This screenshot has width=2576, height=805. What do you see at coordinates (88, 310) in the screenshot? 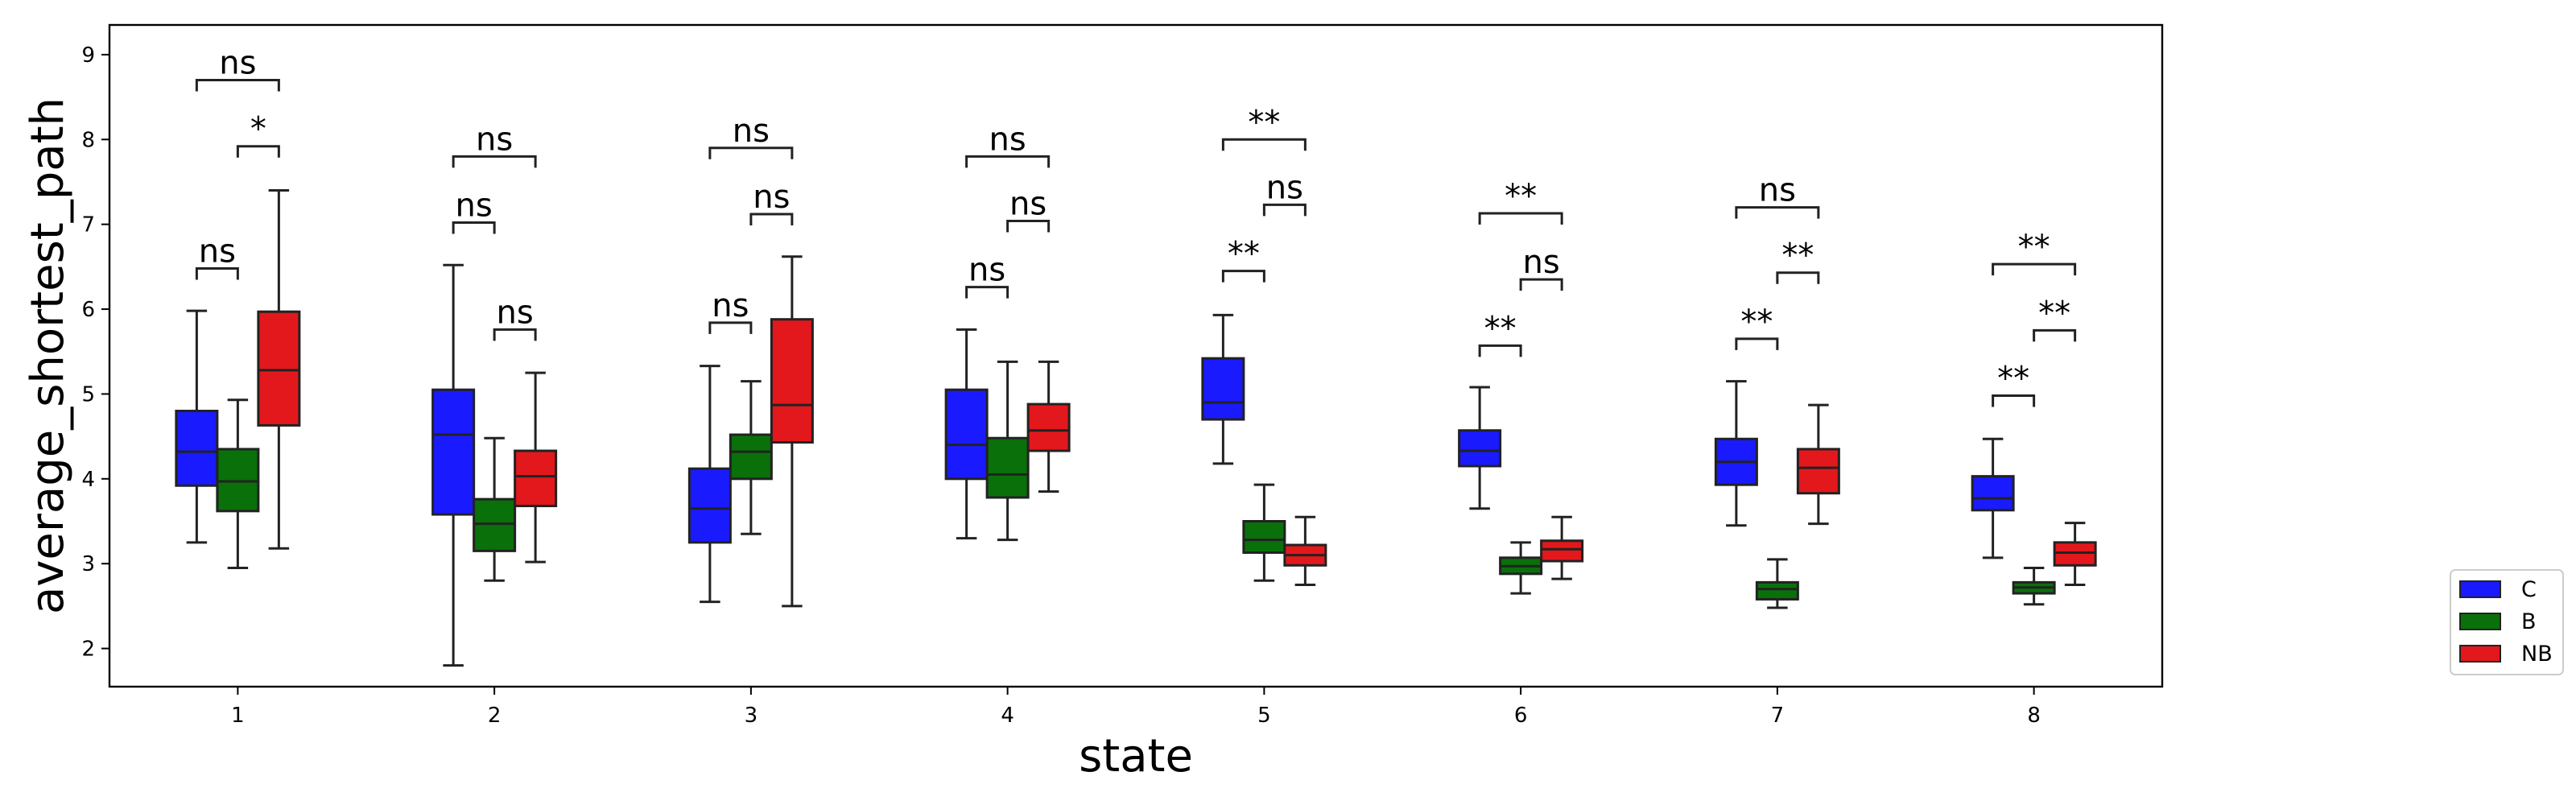
I see `y-tick-label: 6` at bounding box center [88, 310].